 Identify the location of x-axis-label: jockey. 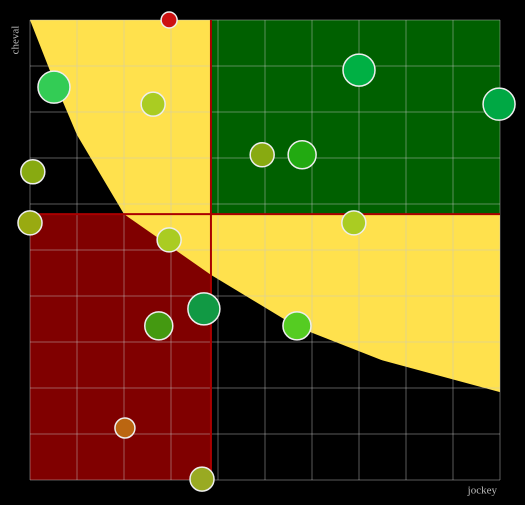
(482, 491).